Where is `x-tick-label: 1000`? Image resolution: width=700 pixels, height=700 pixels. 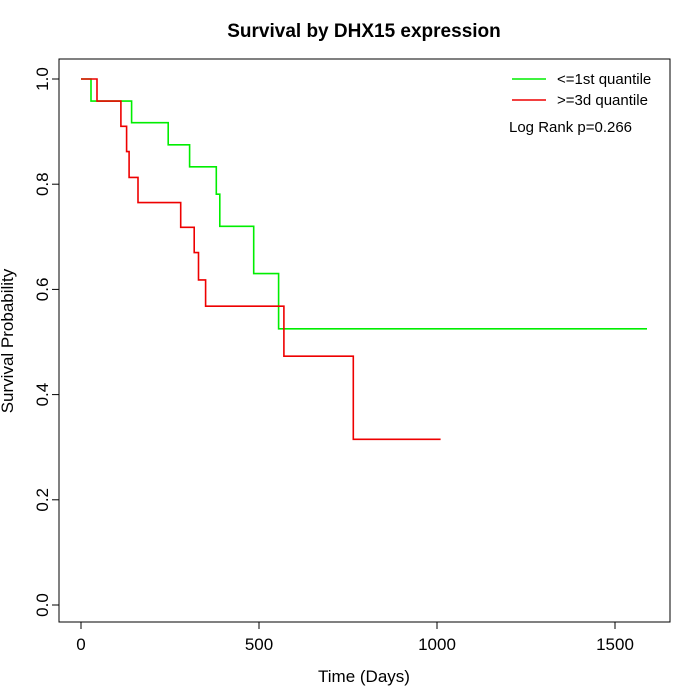
x-tick-label: 1000 is located at coordinates (437, 644).